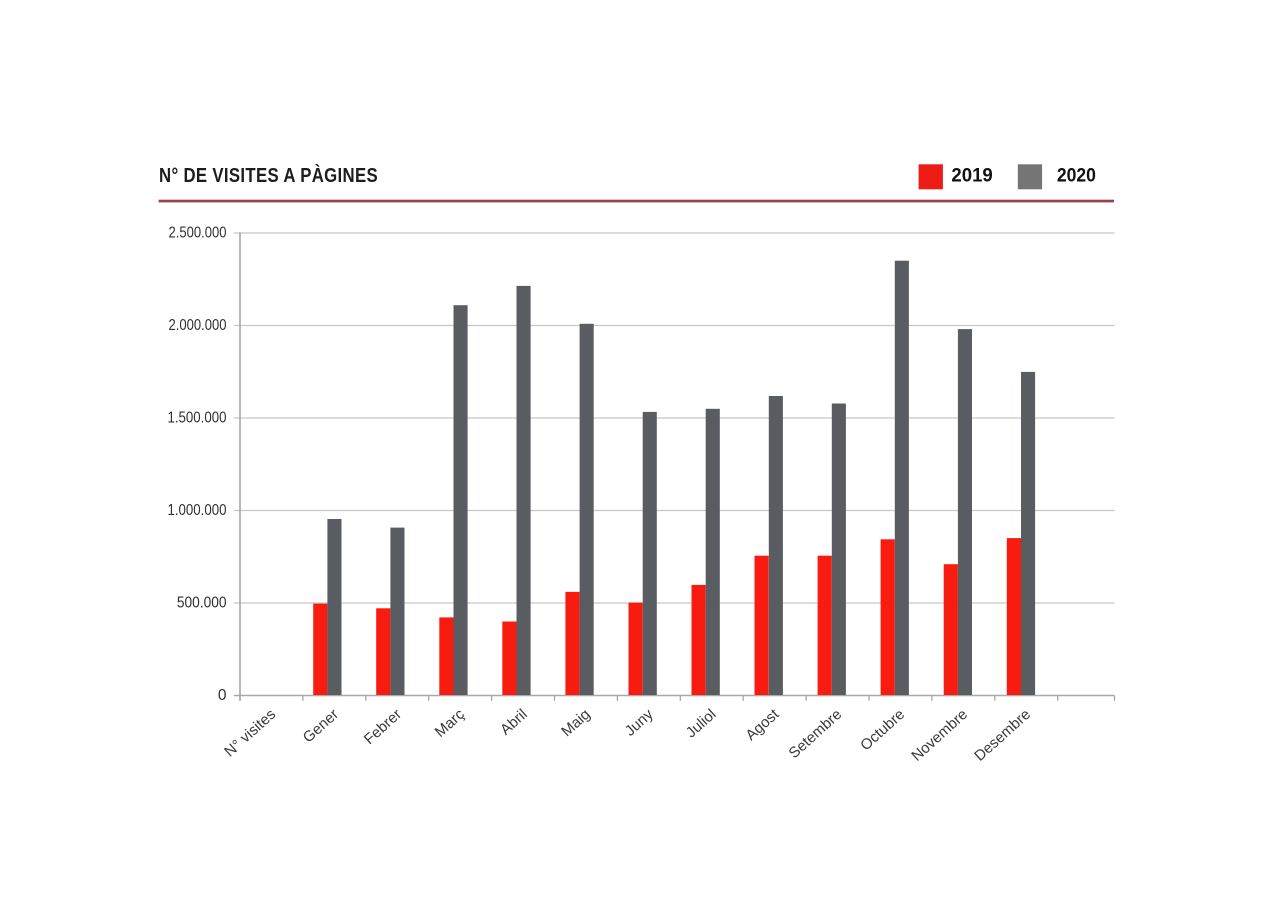  I want to click on svg-text: 2020, so click(1076, 176).